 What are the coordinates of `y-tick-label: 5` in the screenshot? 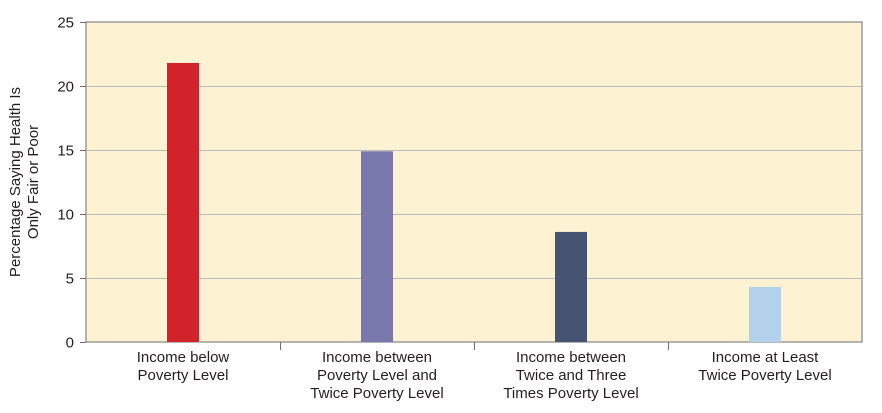 It's located at (70, 279).